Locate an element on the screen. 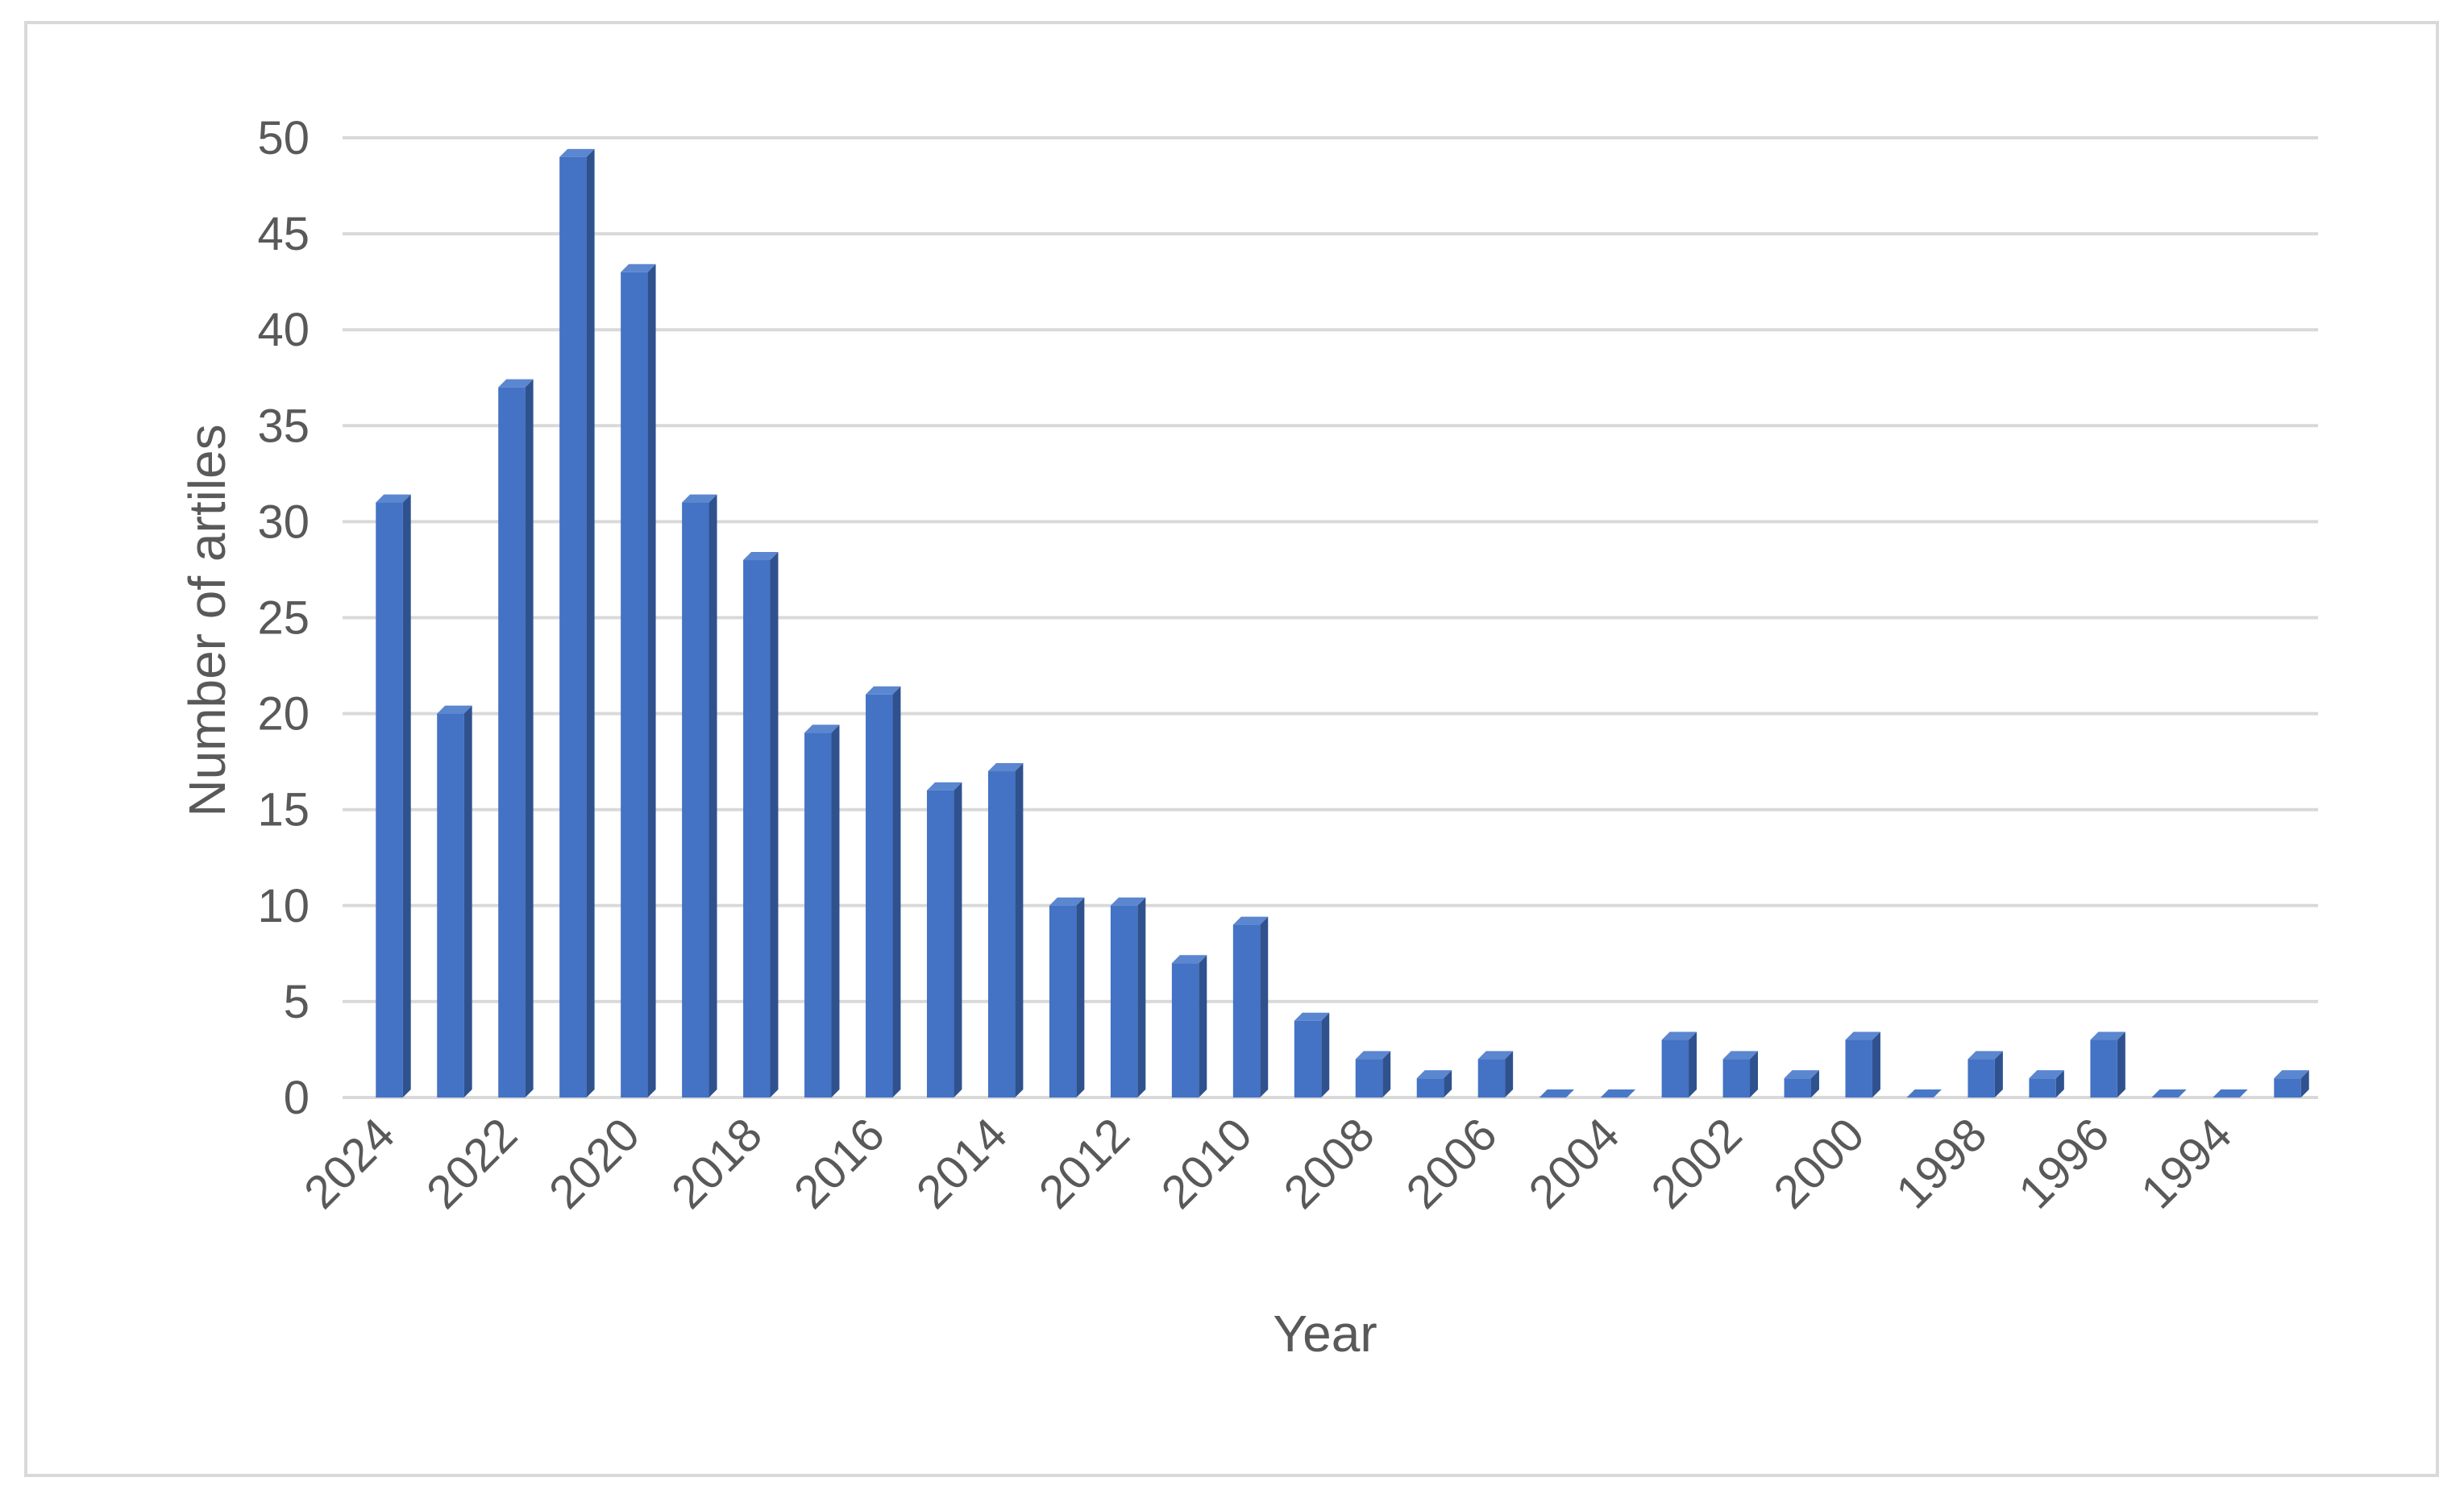 The width and height of the screenshot is (2464, 1498). x-tick-label: 2010 is located at coordinates (1207, 1163).